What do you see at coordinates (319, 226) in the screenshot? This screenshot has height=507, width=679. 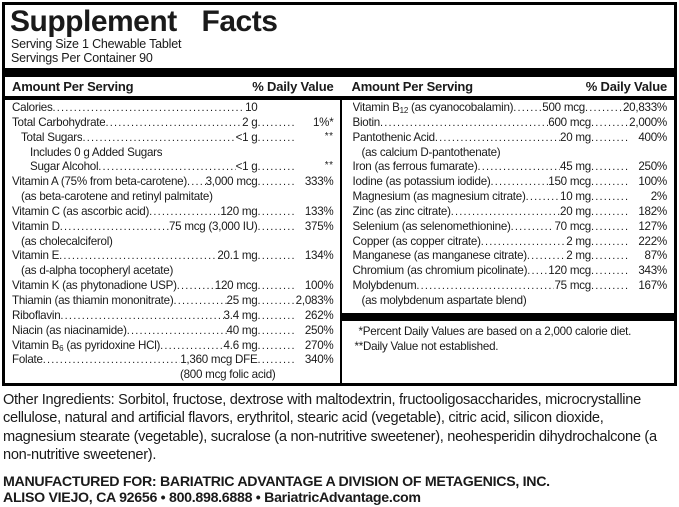 I see `nutrient-daily-value: 375%` at bounding box center [319, 226].